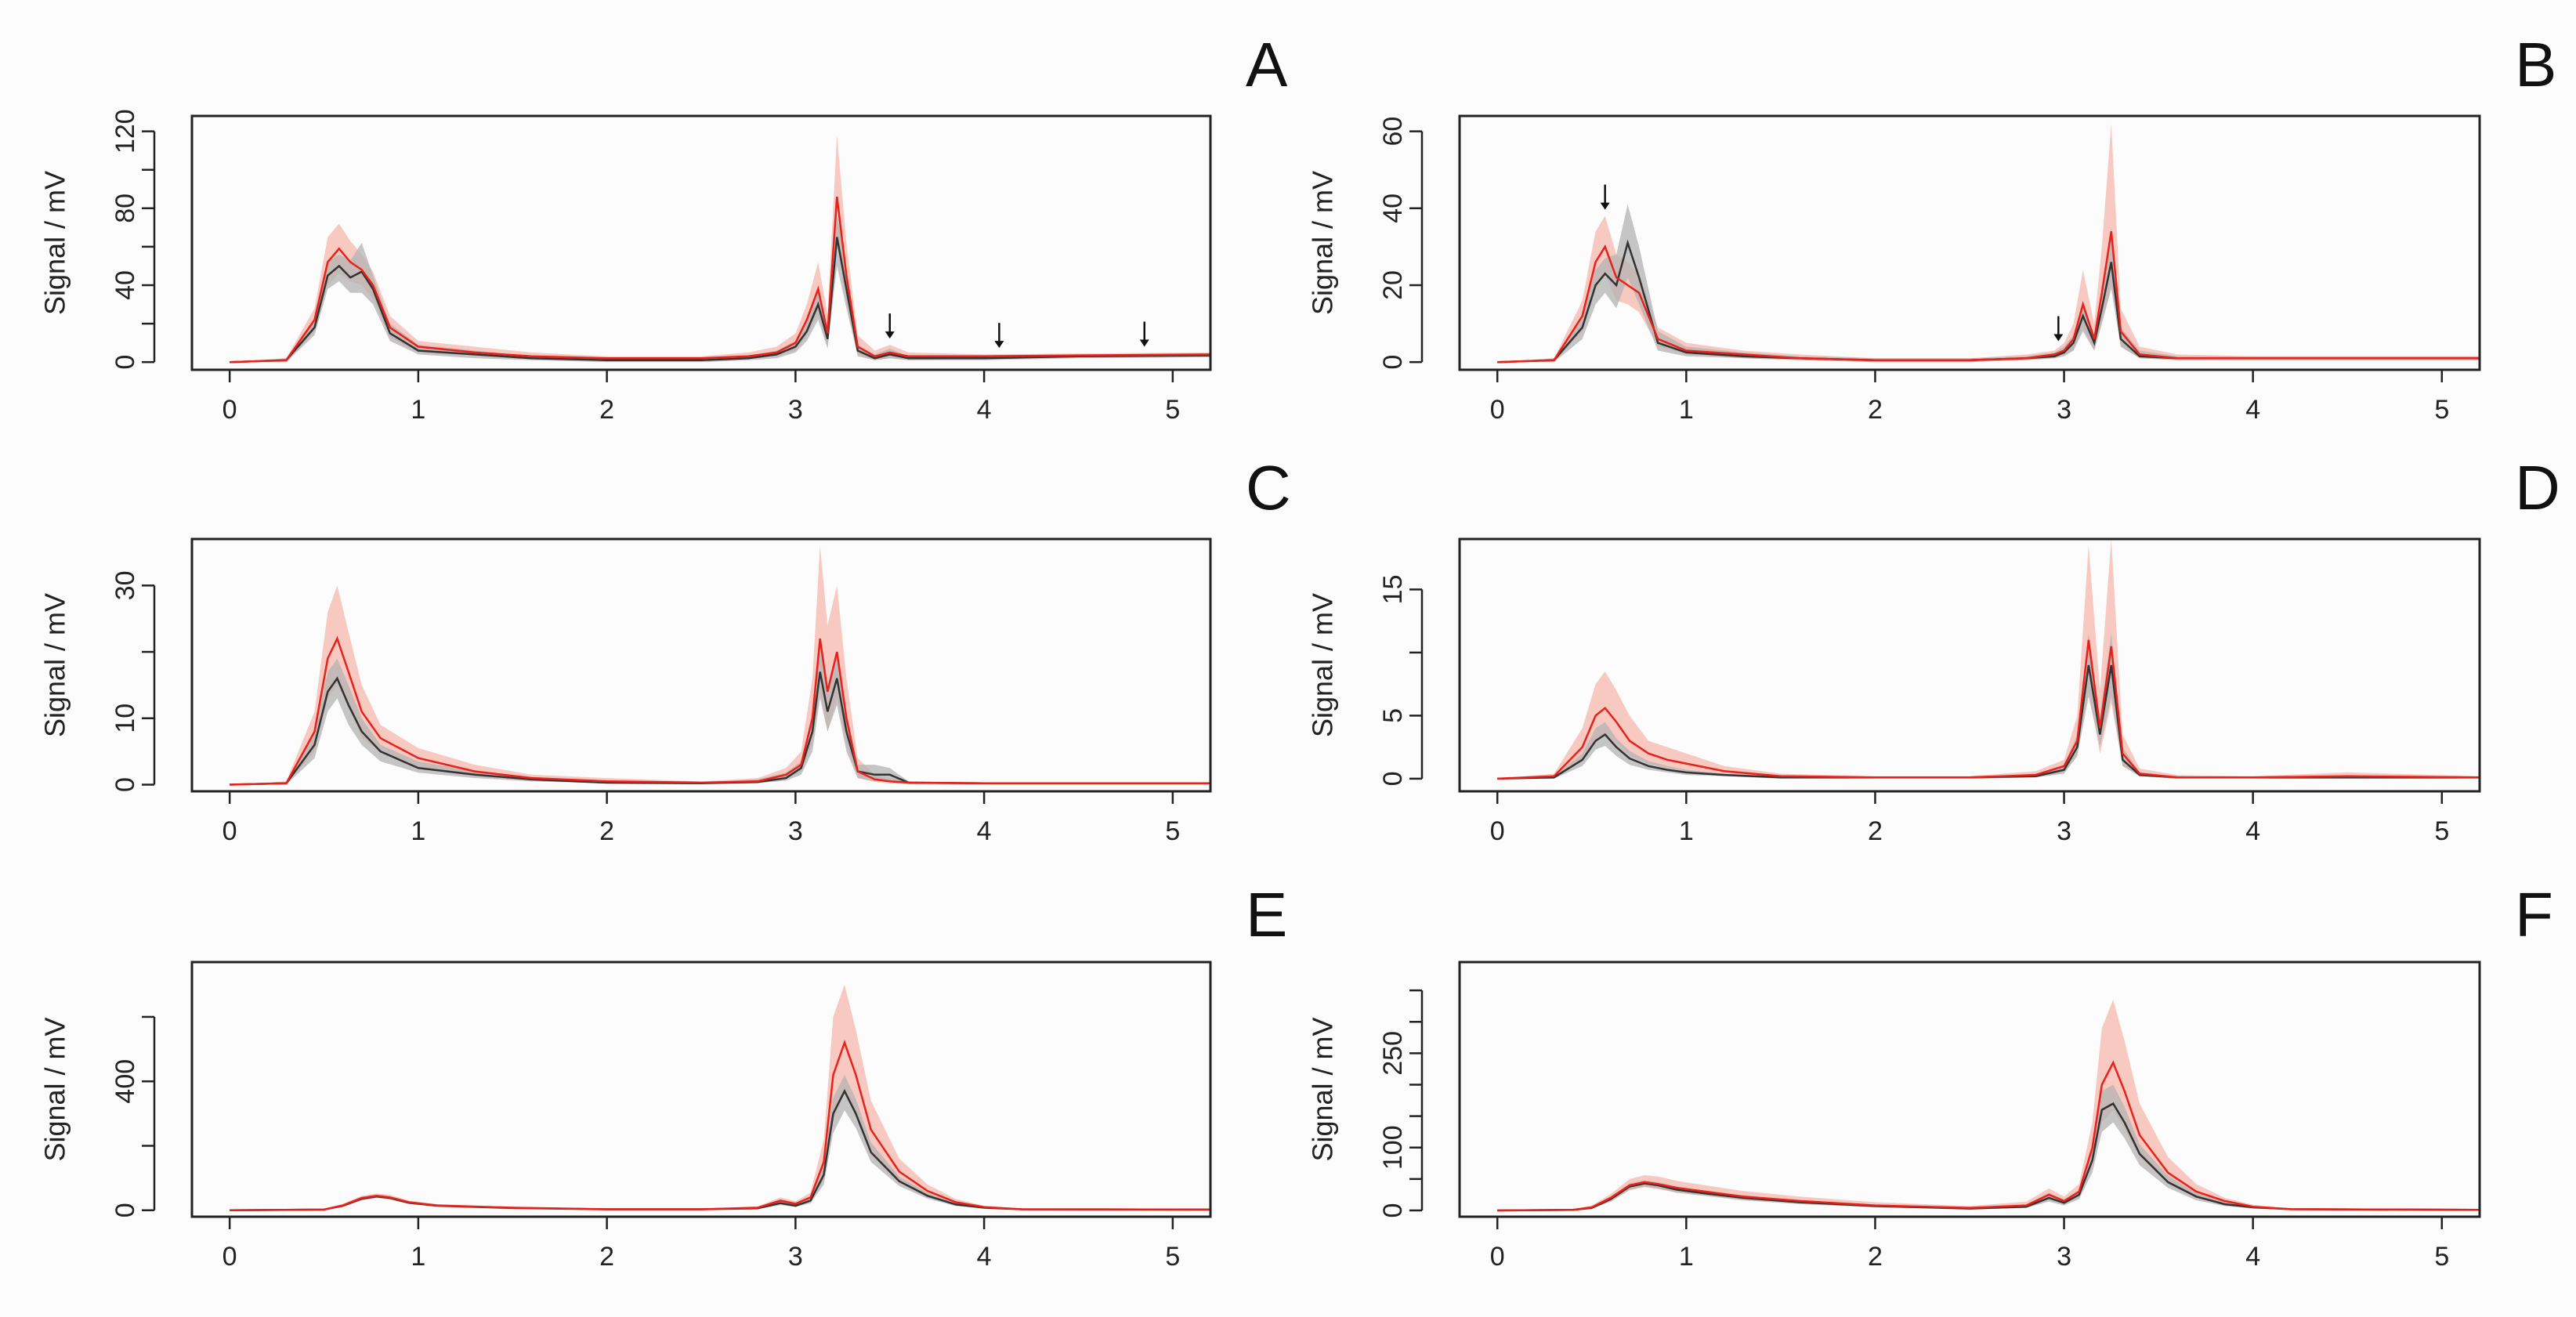 This screenshot has width=2576, height=1317. What do you see at coordinates (720, 715) in the screenshot?
I see `gray-band-c` at bounding box center [720, 715].